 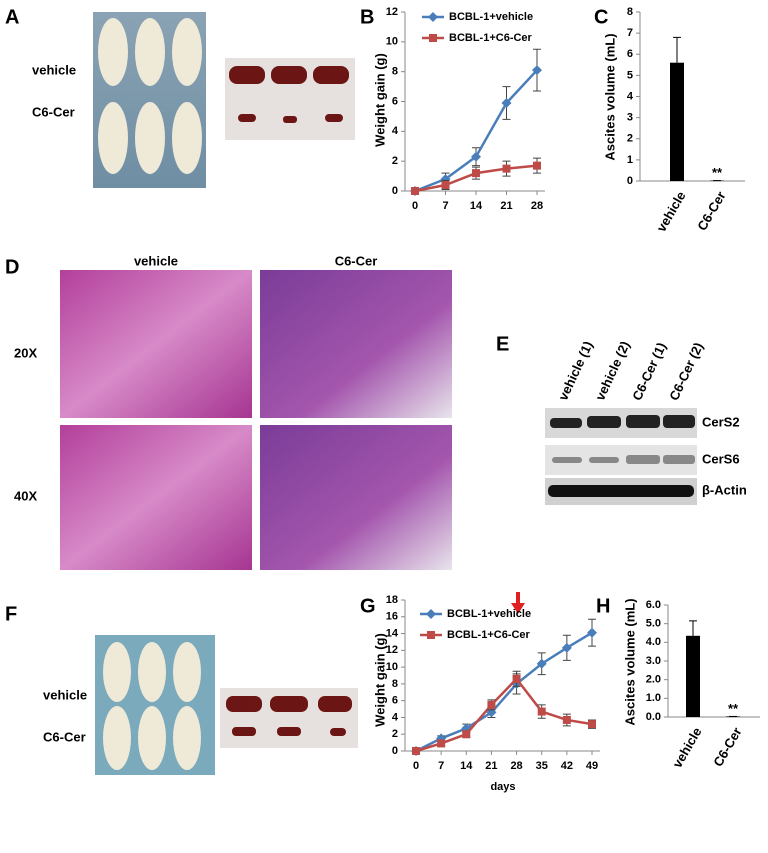 What do you see at coordinates (693, 628) in the screenshot?
I see `error-bar` at bounding box center [693, 628].